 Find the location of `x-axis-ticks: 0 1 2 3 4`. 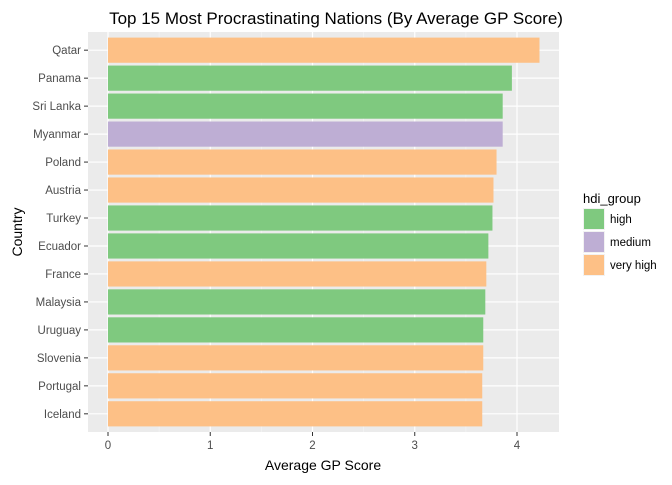

x-axis-ticks: 0 1 2 3 4 is located at coordinates (313, 442).